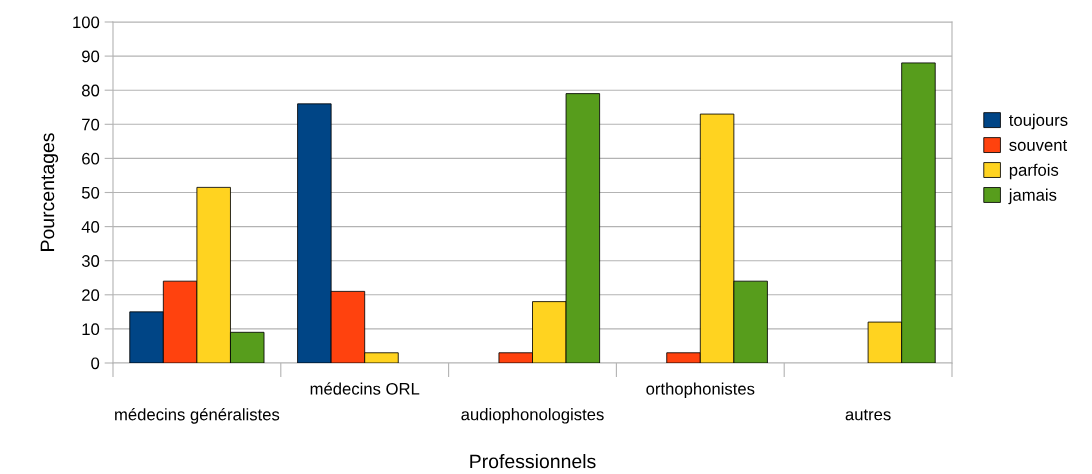 This screenshot has width=1092, height=474. I want to click on y-tick-label: 30, so click(90, 261).